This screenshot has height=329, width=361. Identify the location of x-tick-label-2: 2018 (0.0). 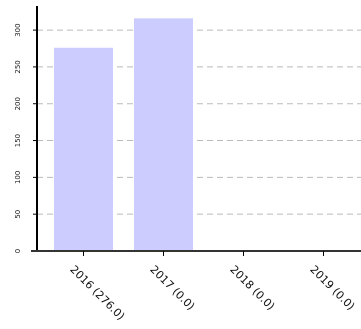
(252, 288).